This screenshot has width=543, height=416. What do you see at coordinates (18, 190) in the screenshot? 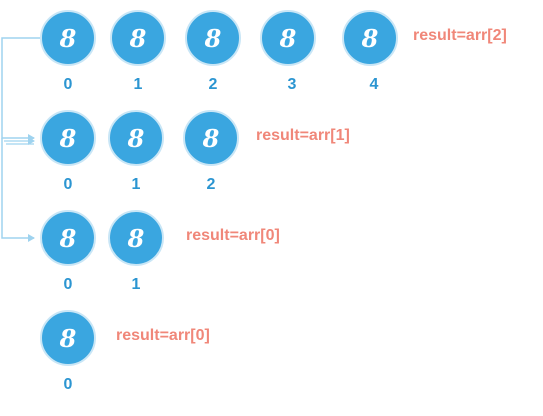
I see `connector-row0-to-row2` at bounding box center [18, 190].